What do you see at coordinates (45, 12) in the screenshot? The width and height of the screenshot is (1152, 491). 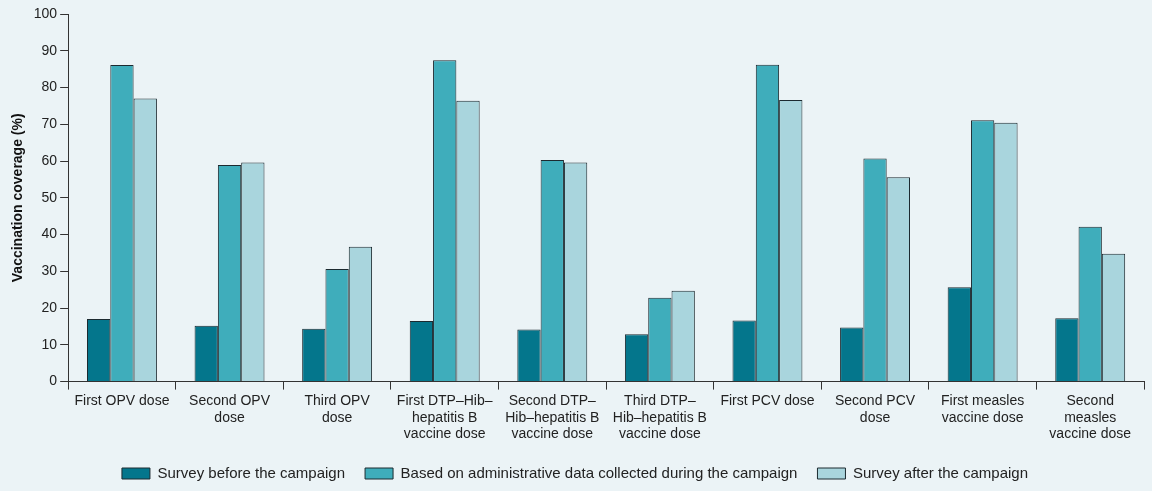 I see `y-tick-label: 100` at bounding box center [45, 12].